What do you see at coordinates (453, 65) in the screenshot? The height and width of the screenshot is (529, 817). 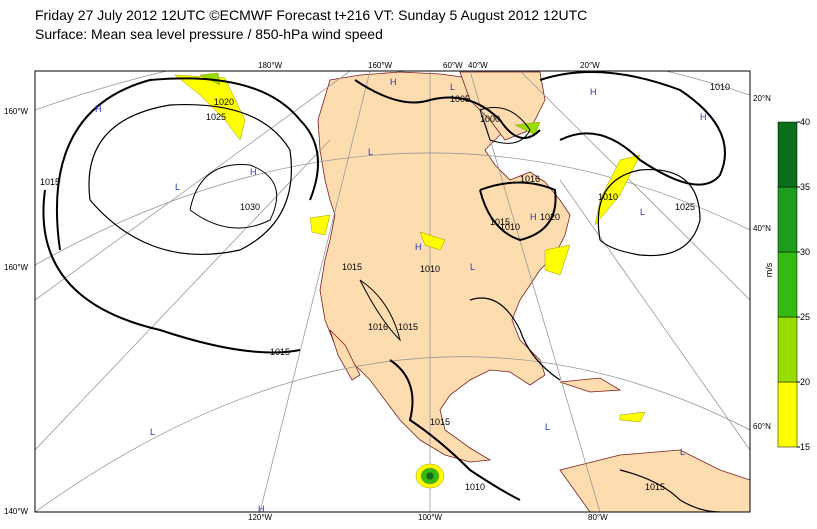 I see `graticule-label: 60°W` at bounding box center [453, 65].